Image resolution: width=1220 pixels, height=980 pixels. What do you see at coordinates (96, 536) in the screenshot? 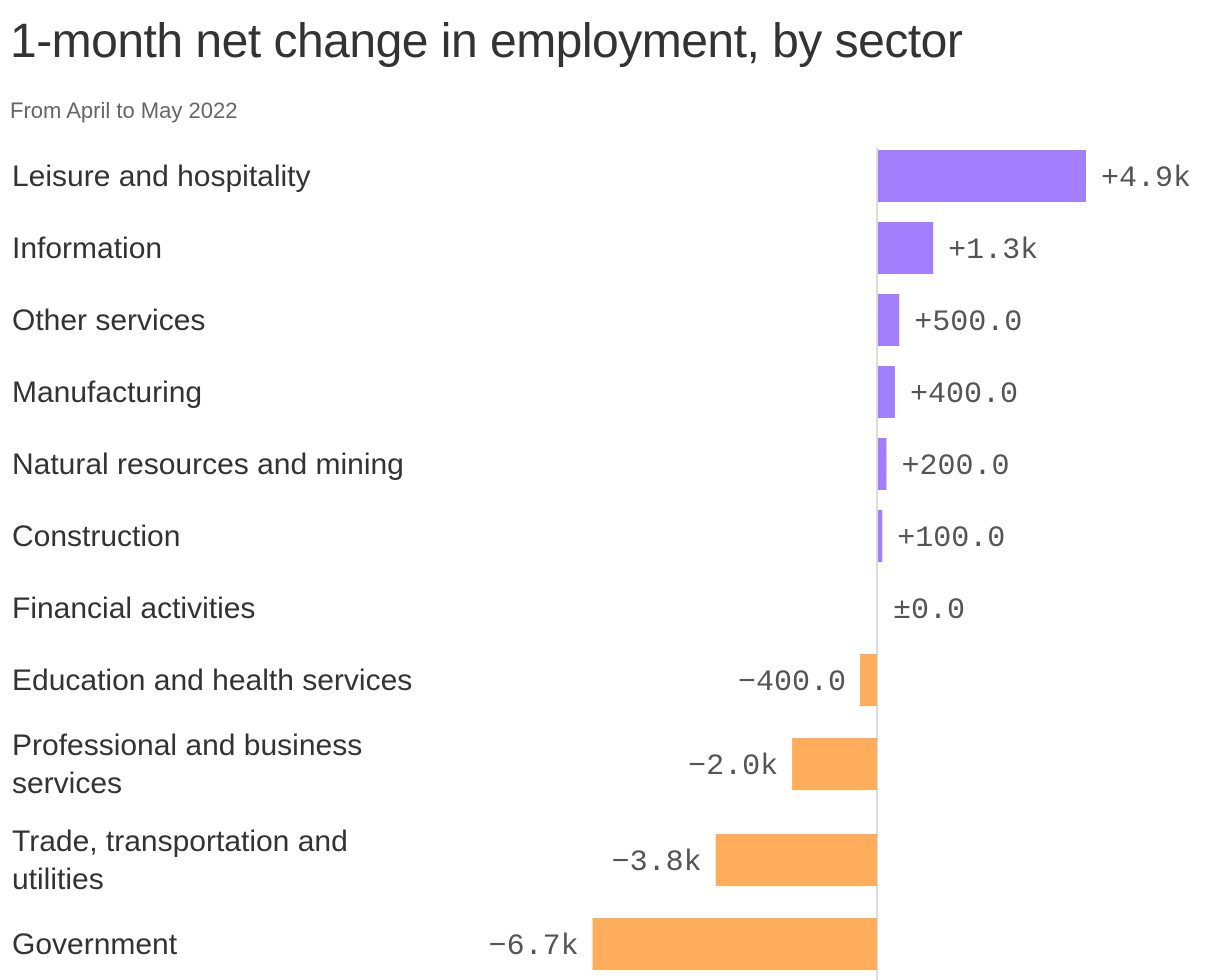
I see `category-label: Construction` at bounding box center [96, 536].